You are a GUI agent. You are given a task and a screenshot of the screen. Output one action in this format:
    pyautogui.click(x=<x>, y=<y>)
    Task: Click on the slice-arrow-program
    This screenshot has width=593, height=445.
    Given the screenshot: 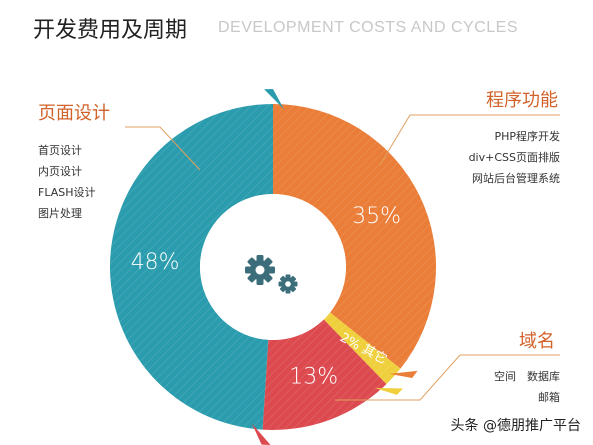 What is the action you would take?
    pyautogui.click(x=403, y=374)
    